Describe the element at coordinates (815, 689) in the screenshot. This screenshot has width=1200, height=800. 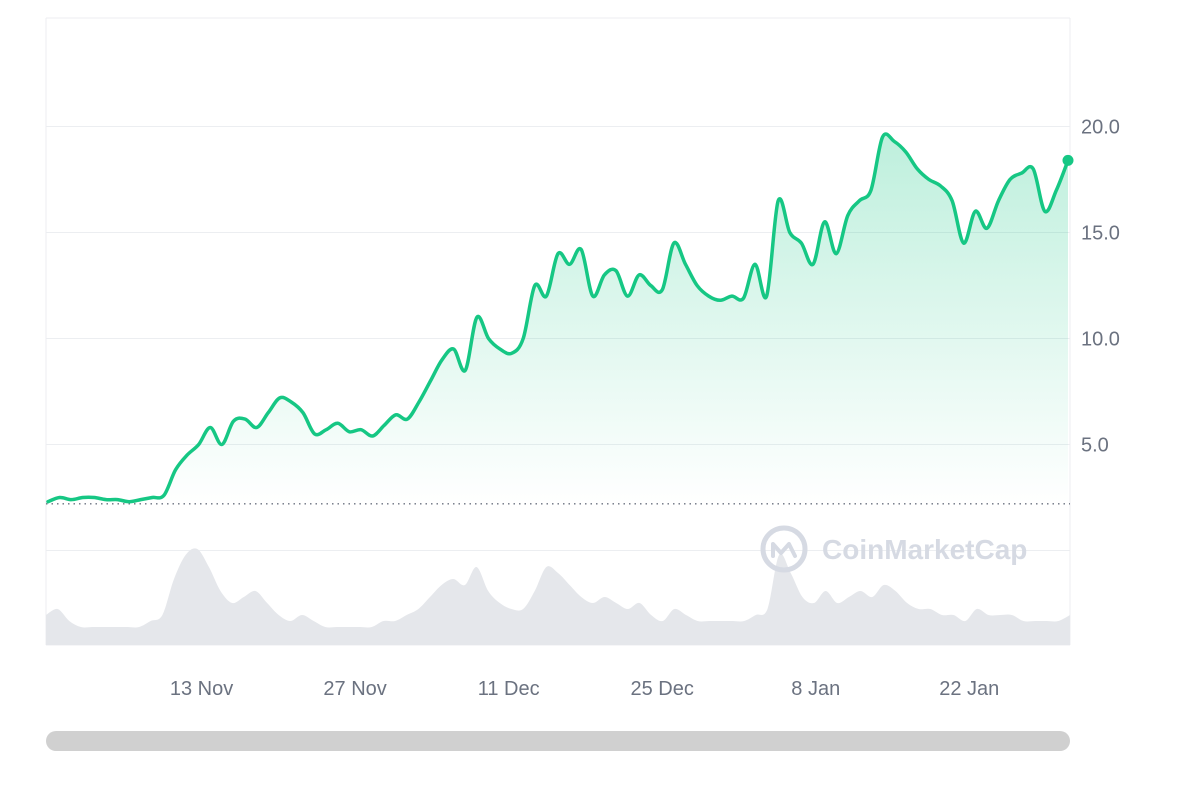
I see `x-tick-label: 8 Jan` at that location.